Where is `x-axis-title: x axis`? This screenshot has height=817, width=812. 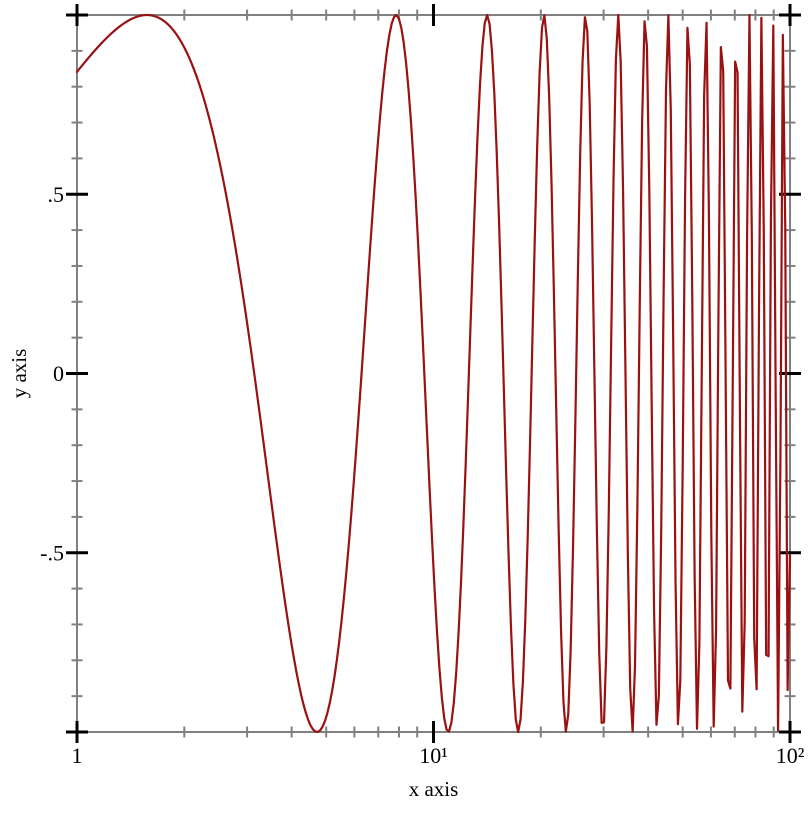 x-axis-title: x axis is located at coordinates (434, 789).